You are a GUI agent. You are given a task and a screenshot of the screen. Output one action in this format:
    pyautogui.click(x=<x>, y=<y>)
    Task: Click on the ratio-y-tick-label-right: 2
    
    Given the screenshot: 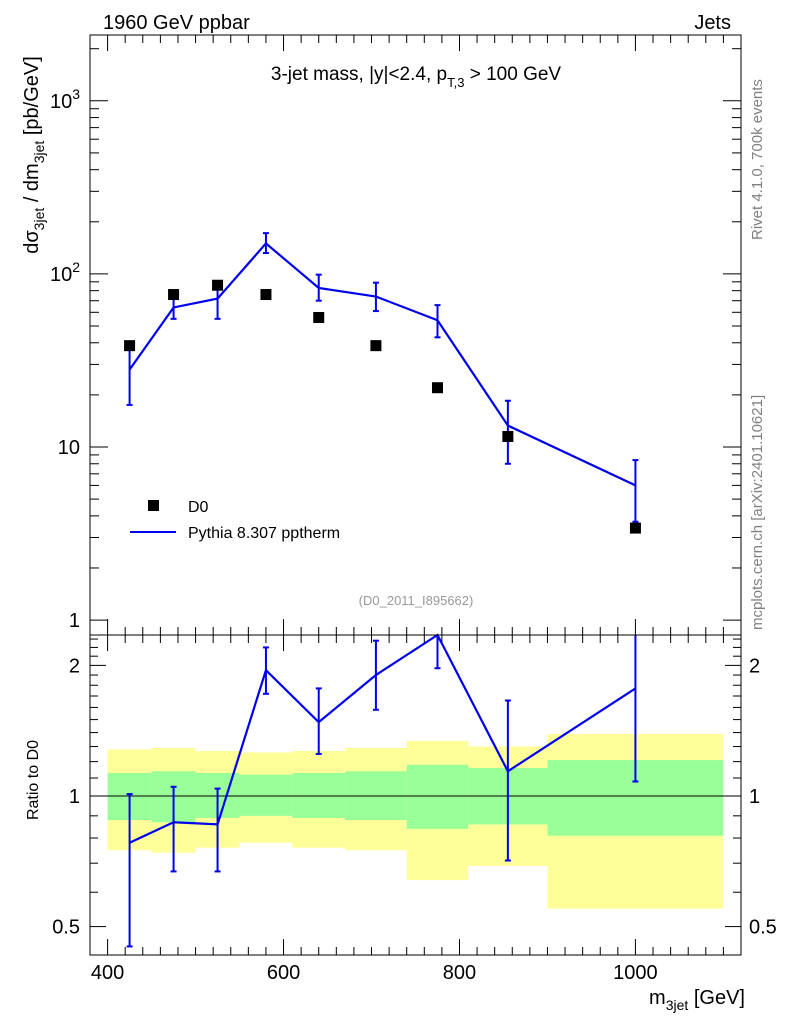 What is the action you would take?
    pyautogui.click(x=754, y=666)
    